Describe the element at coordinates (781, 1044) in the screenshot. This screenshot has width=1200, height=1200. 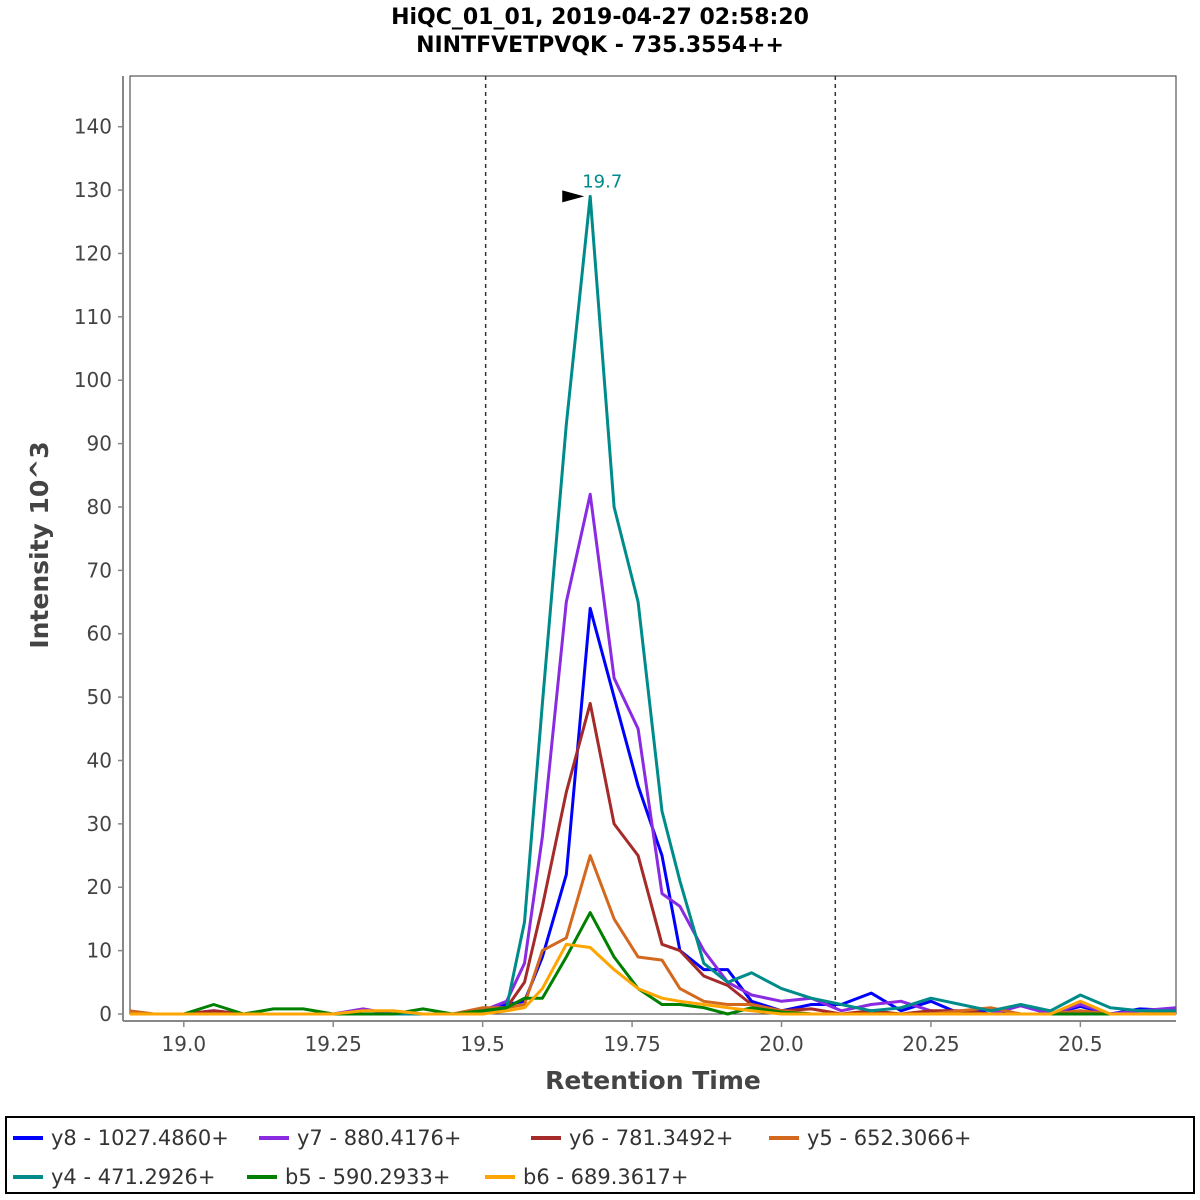
I see `x-tick-label: 20.0` at that location.